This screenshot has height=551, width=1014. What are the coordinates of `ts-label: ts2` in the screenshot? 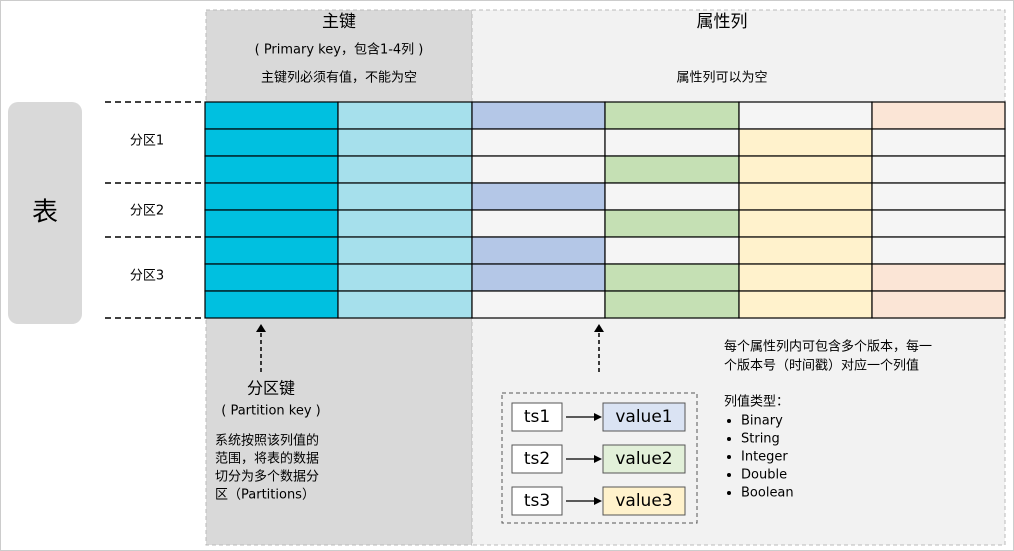 It's located at (537, 459).